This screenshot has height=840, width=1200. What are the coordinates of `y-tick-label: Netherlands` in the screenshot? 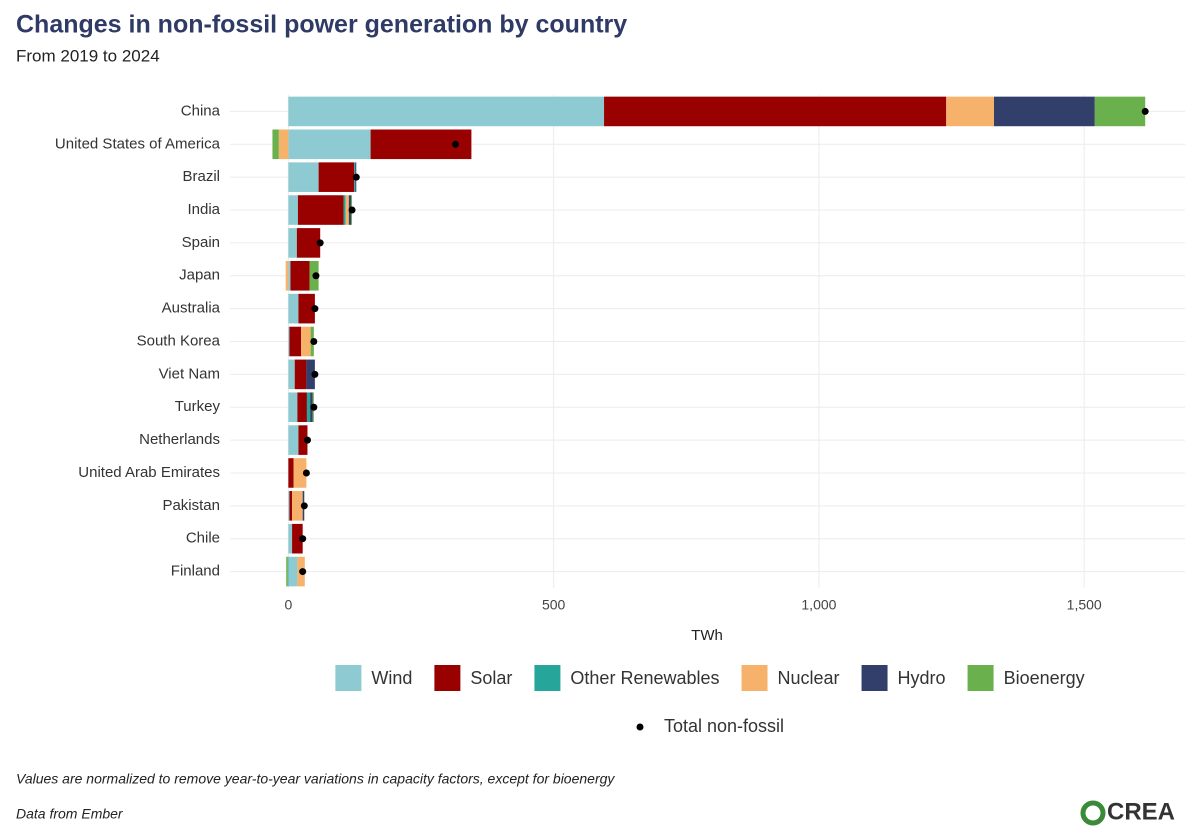 It's located at (179, 439).